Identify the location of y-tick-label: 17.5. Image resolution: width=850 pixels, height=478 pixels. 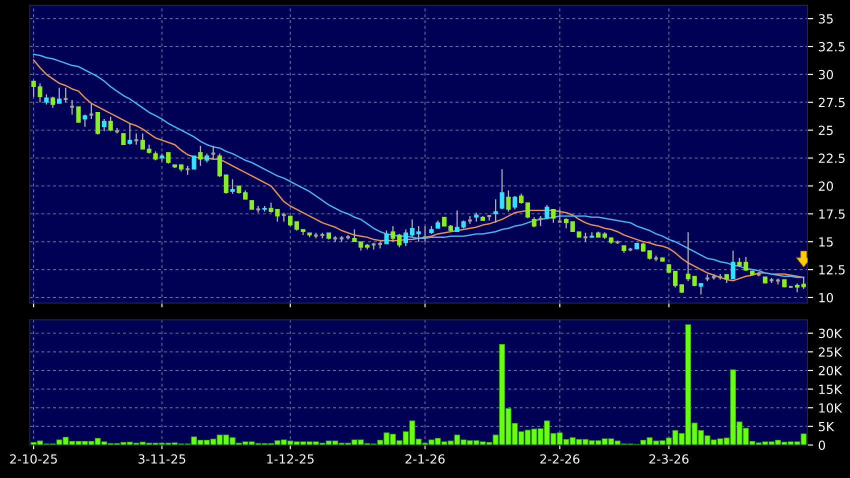
(832, 214).